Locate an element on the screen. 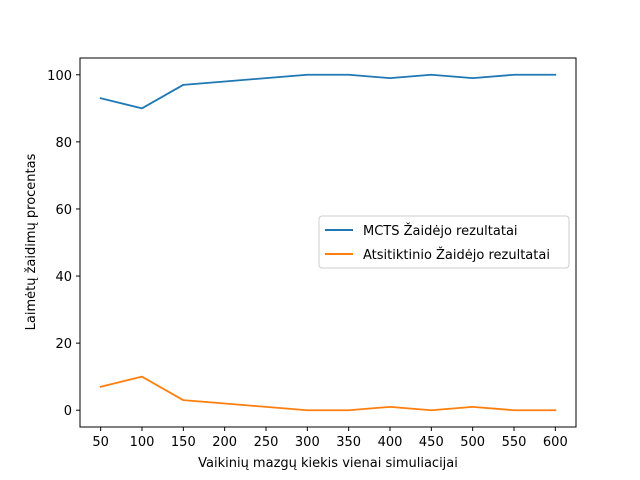 The image size is (640, 480). legend-label-random: Atsitiktinio Žaidėjo rezultatai is located at coordinates (456, 255).